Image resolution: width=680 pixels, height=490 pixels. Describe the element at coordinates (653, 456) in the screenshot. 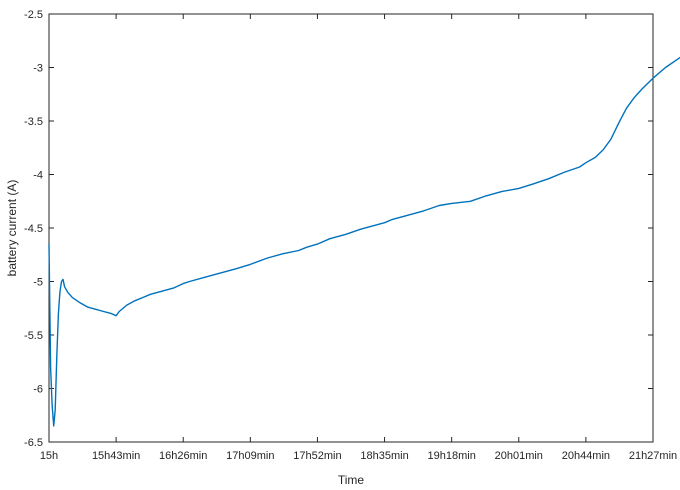

I see `x-tick-label: 21h27min` at that location.